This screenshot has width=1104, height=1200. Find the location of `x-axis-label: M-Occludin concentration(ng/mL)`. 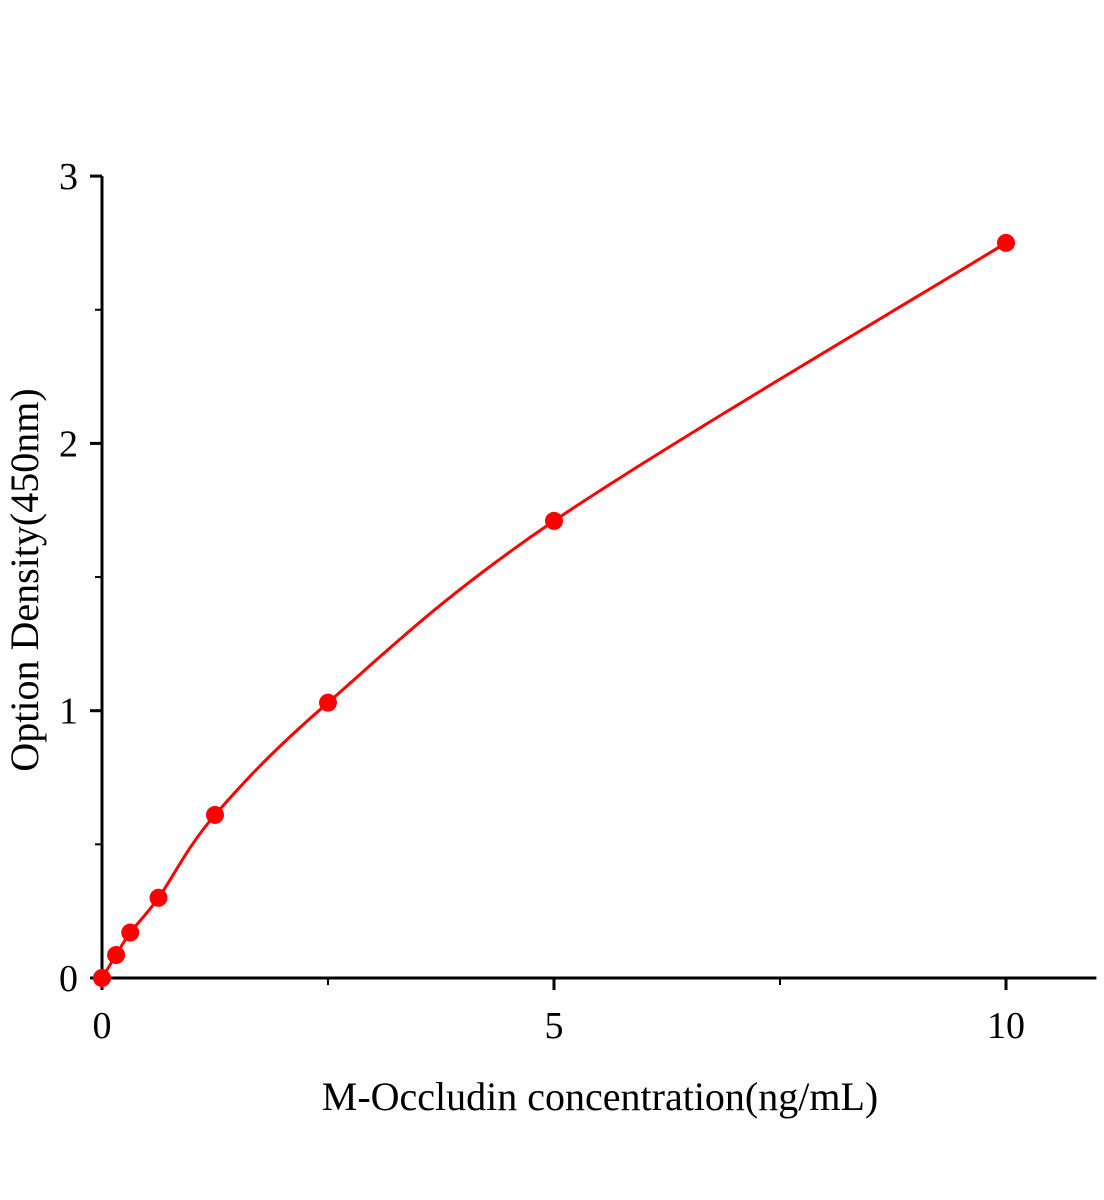

x-axis-label: M-Occludin concentration(ng/mL) is located at coordinates (600, 1096).